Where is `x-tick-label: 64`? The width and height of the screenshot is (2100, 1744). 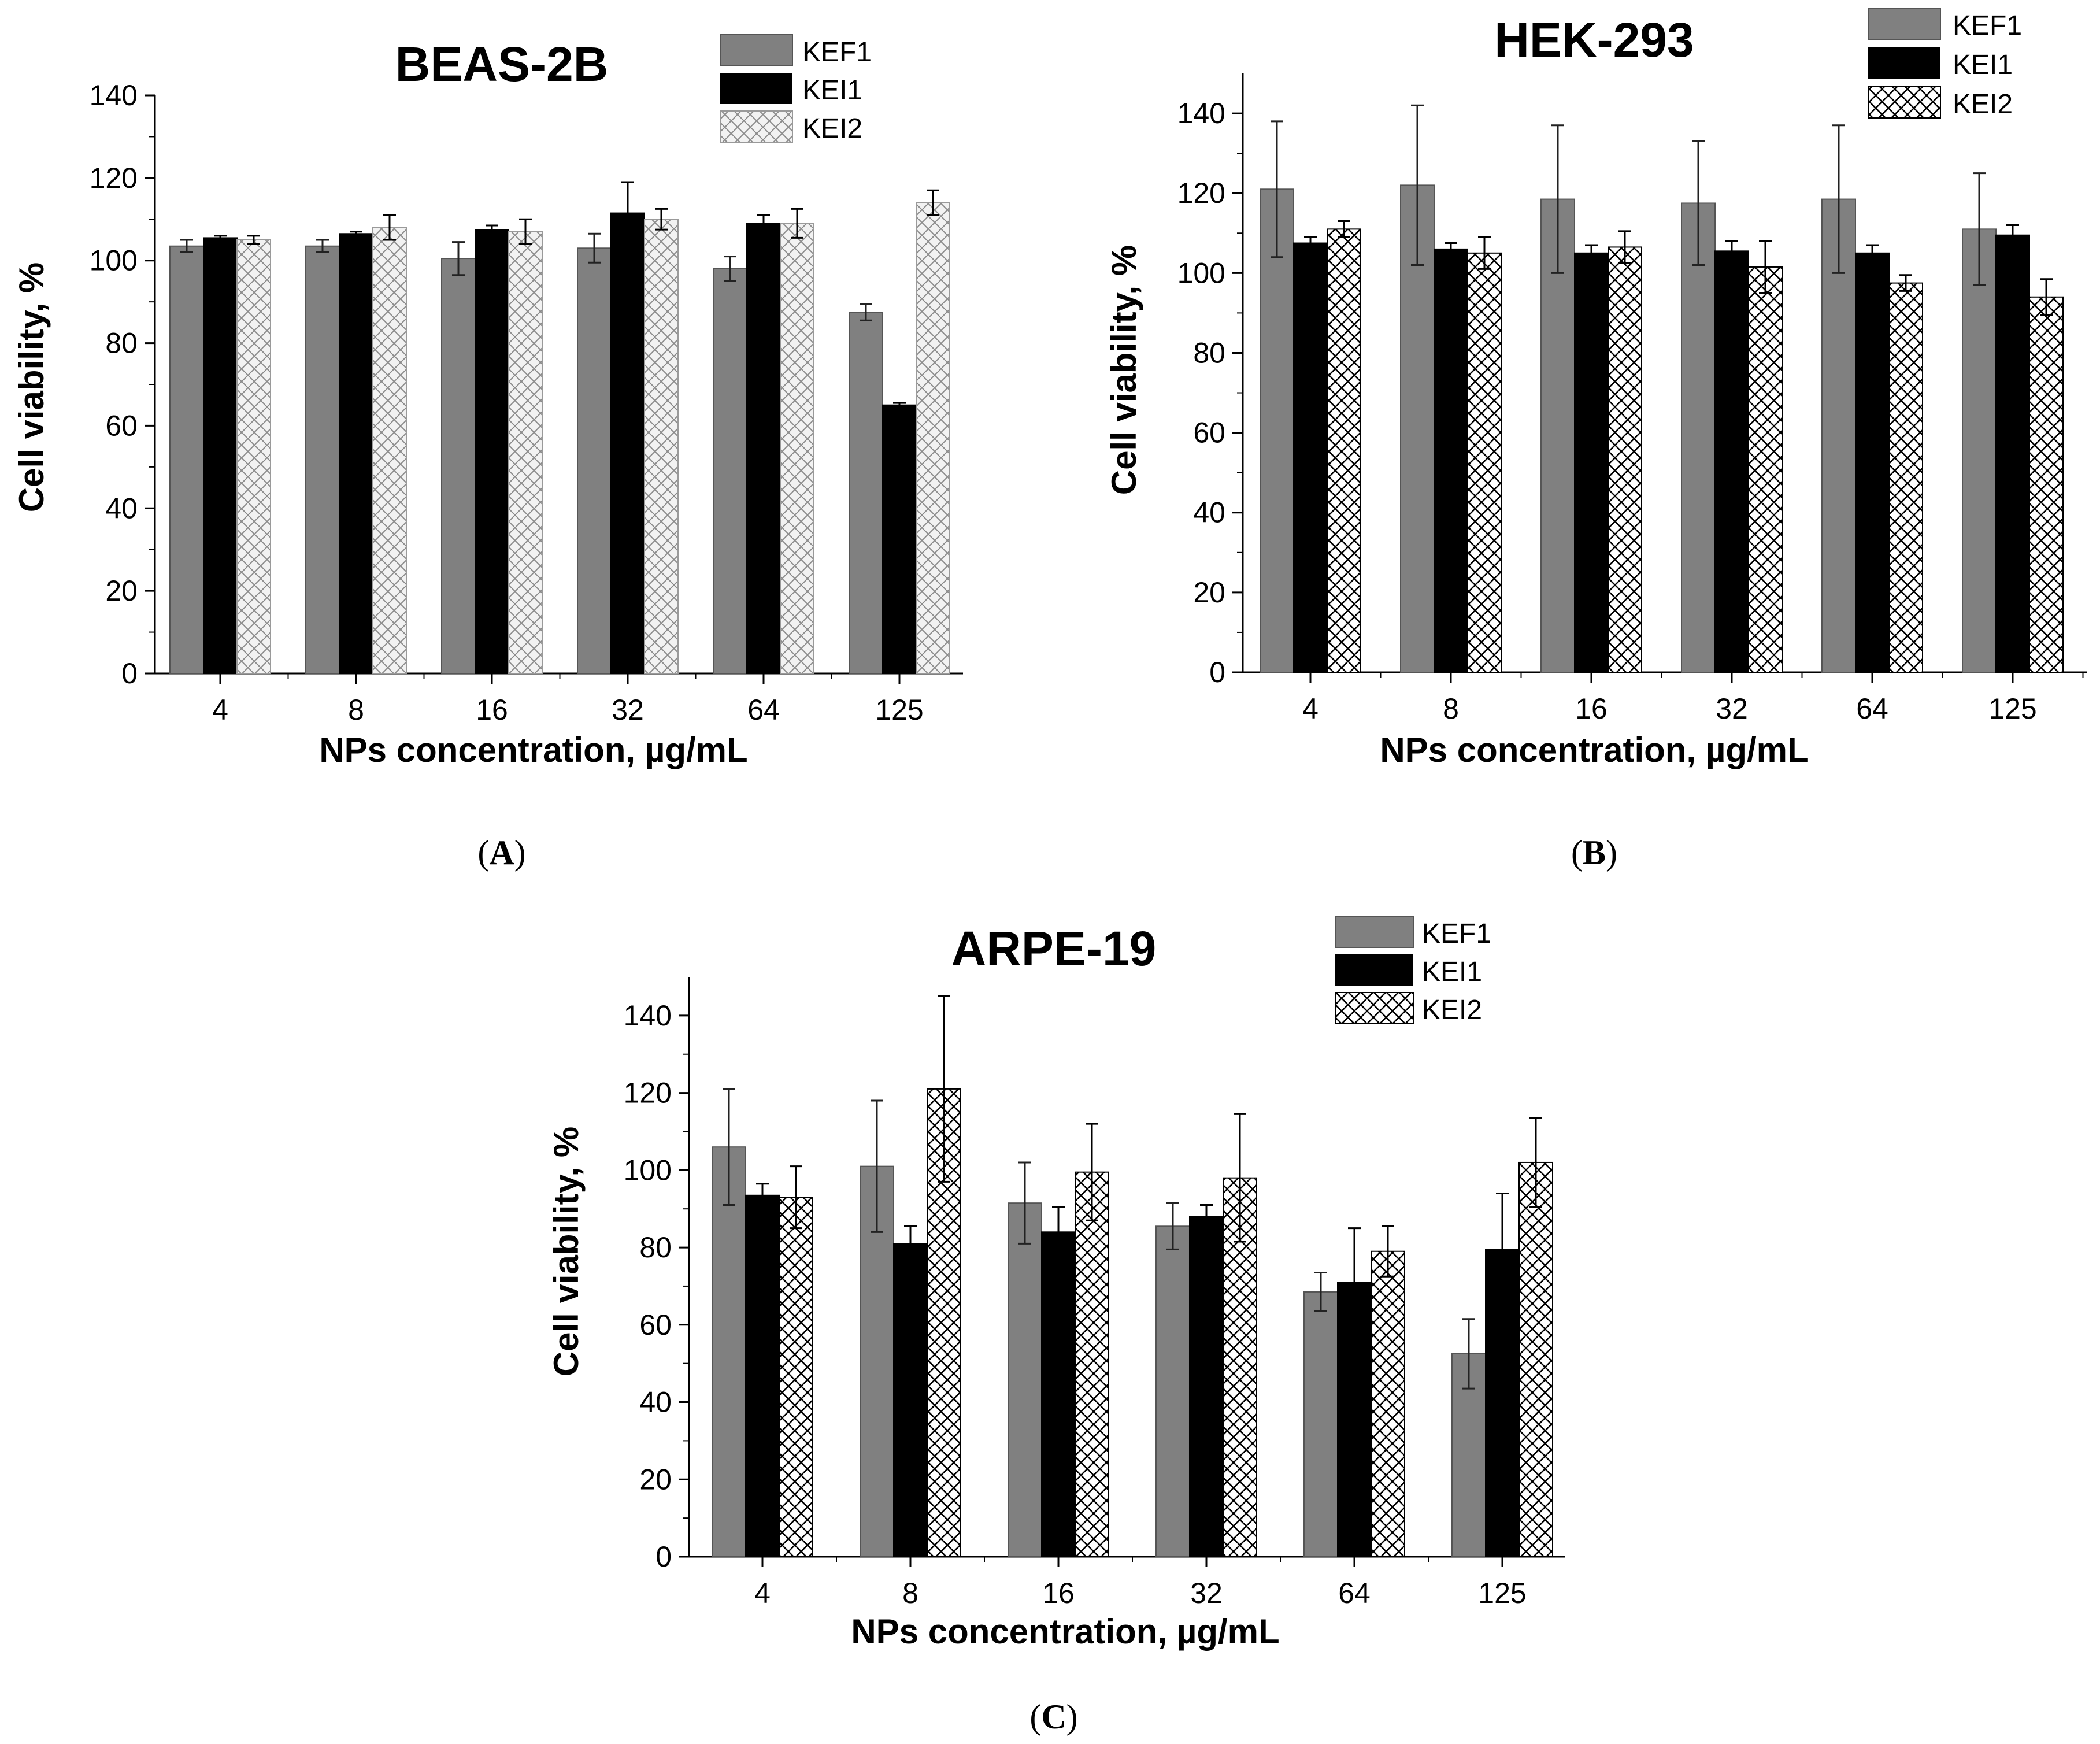
x-tick-label: 64 is located at coordinates (1354, 1593).